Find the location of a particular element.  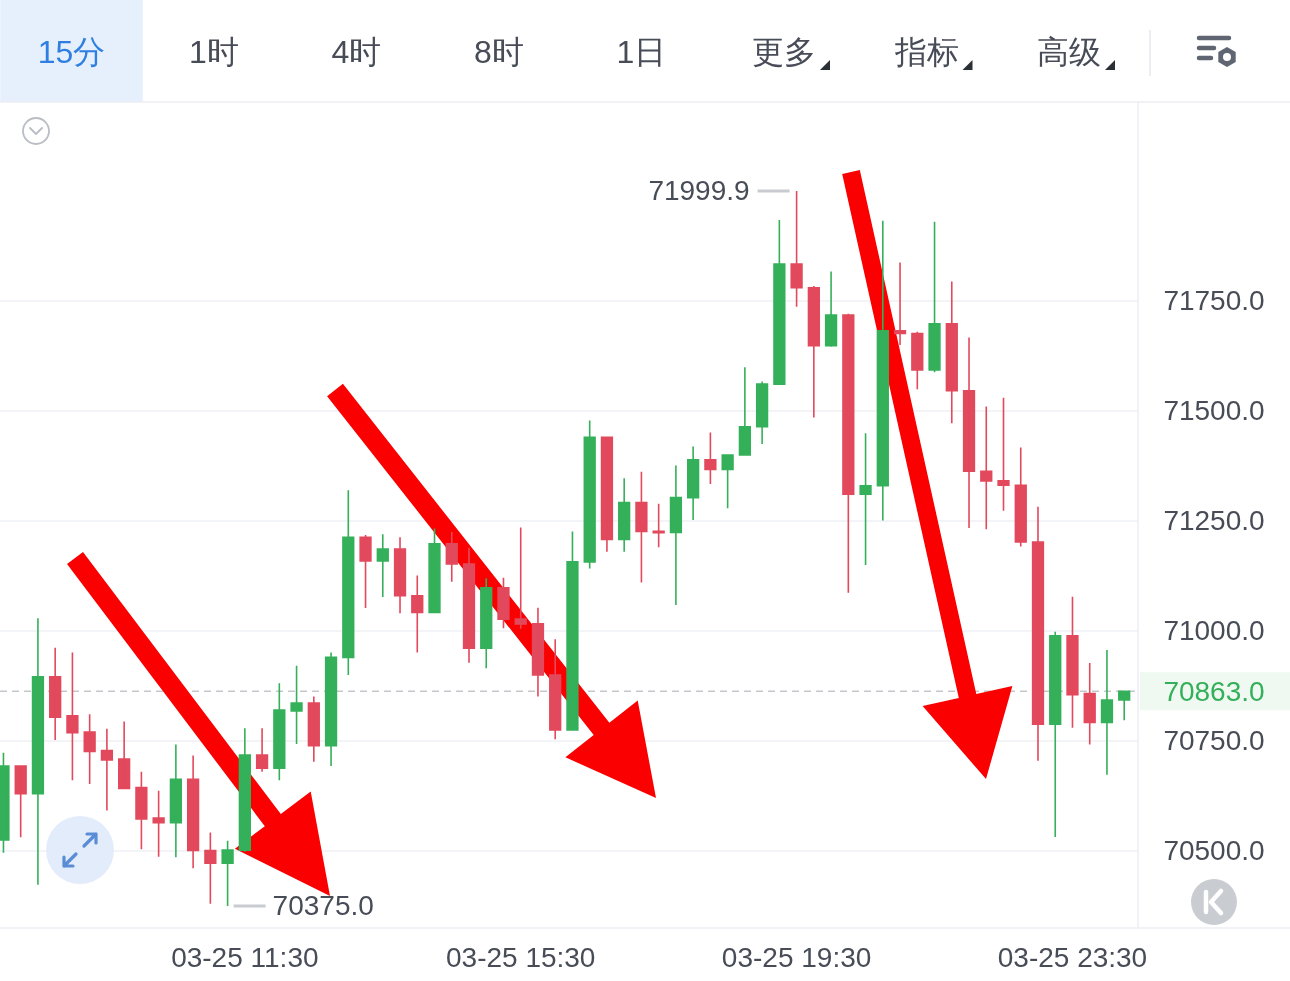

x-tick-label: 03-25 23:30 is located at coordinates (1072, 957).